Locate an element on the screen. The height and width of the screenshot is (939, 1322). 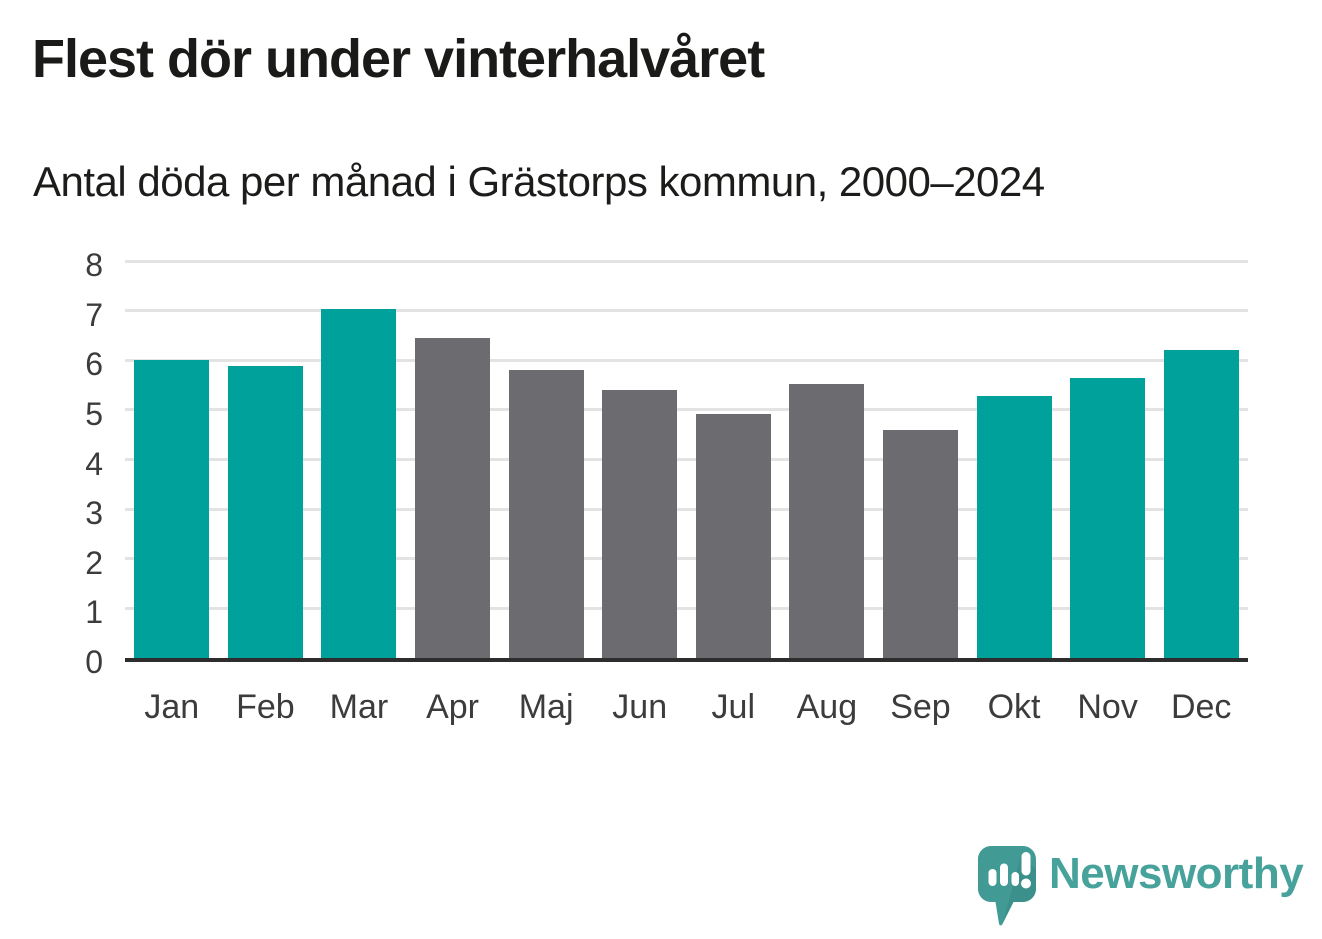
brand-footer: Newsworthy is located at coordinates (1140, 887).